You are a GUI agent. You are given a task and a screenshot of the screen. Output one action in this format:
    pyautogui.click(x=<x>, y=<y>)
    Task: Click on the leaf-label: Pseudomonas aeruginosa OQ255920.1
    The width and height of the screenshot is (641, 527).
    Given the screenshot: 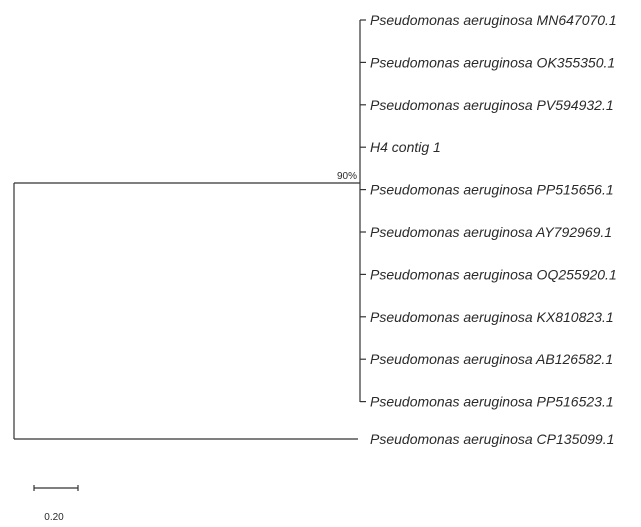 What is the action you would take?
    pyautogui.click(x=493, y=274)
    